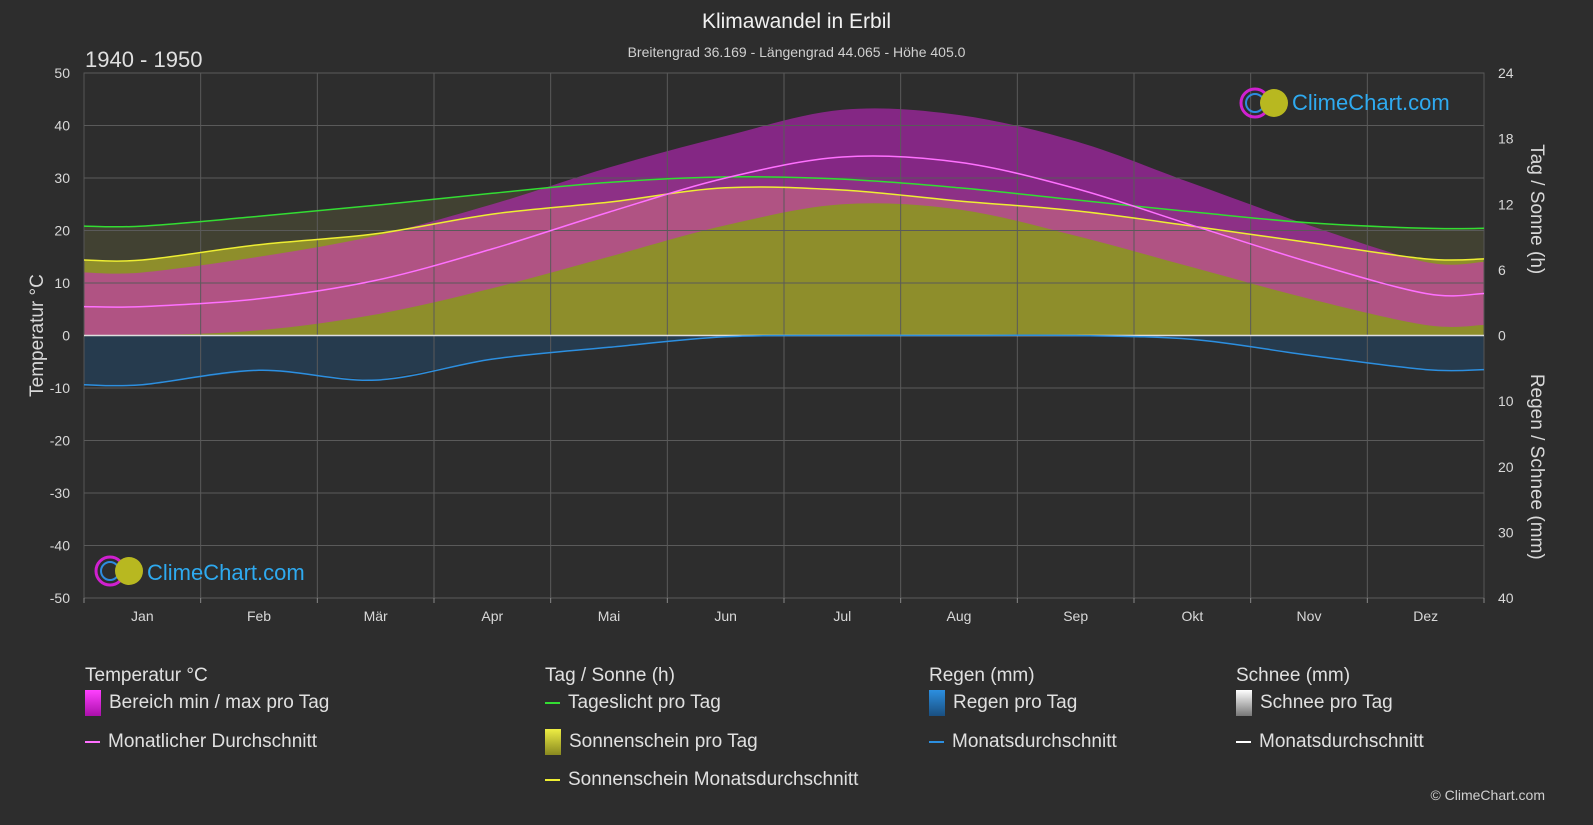 The width and height of the screenshot is (1593, 825). I want to click on snow-swatch-icon, so click(1244, 703).